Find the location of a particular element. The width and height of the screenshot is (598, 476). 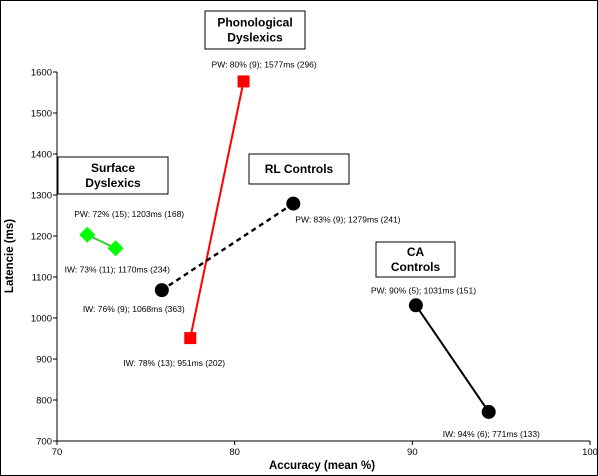

y-tick-label: 700 is located at coordinates (44, 442).